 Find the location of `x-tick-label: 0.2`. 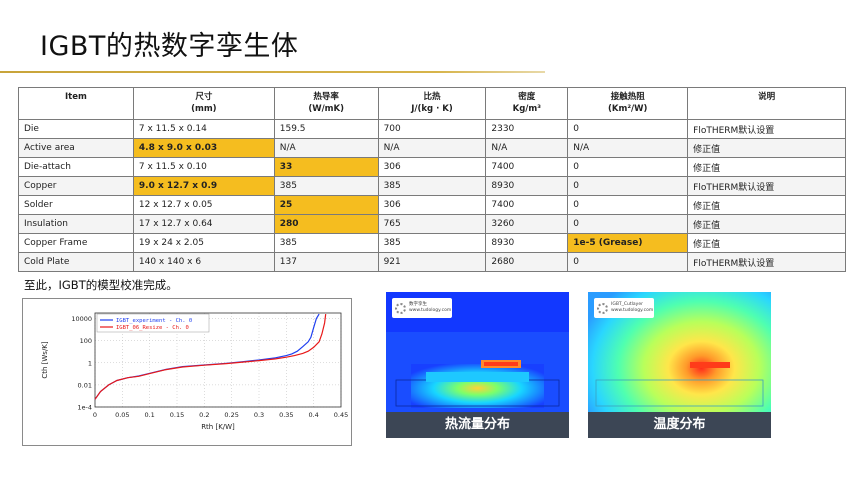

x-tick-label: 0.2 is located at coordinates (204, 415).